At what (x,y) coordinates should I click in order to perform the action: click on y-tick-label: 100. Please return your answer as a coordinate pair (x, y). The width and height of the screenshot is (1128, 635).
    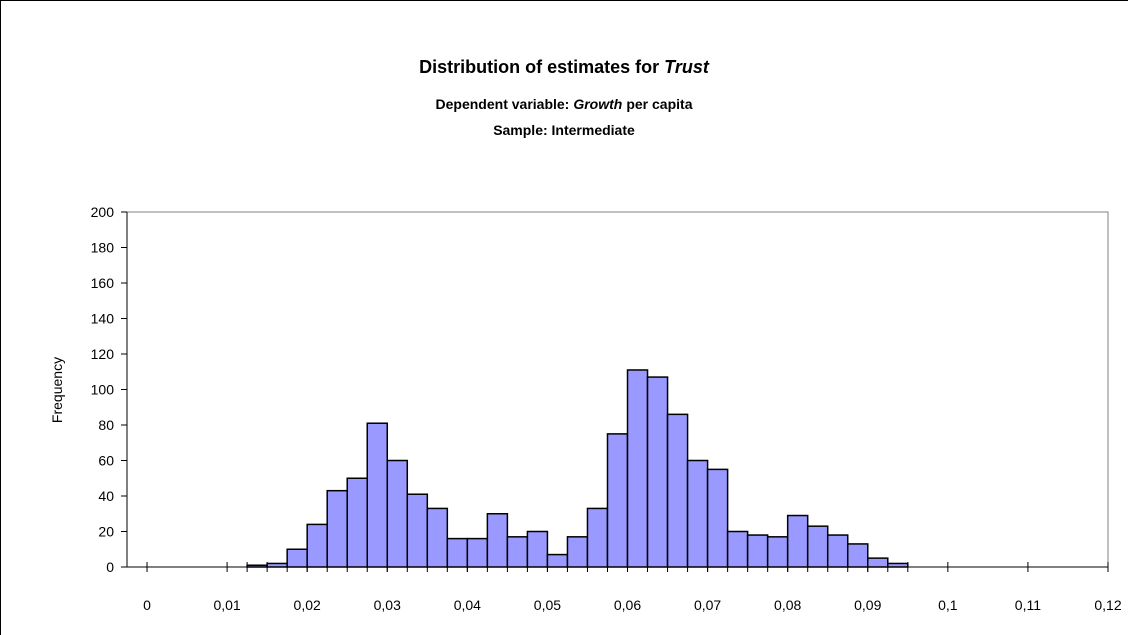
    Looking at the image, I should click on (103, 390).